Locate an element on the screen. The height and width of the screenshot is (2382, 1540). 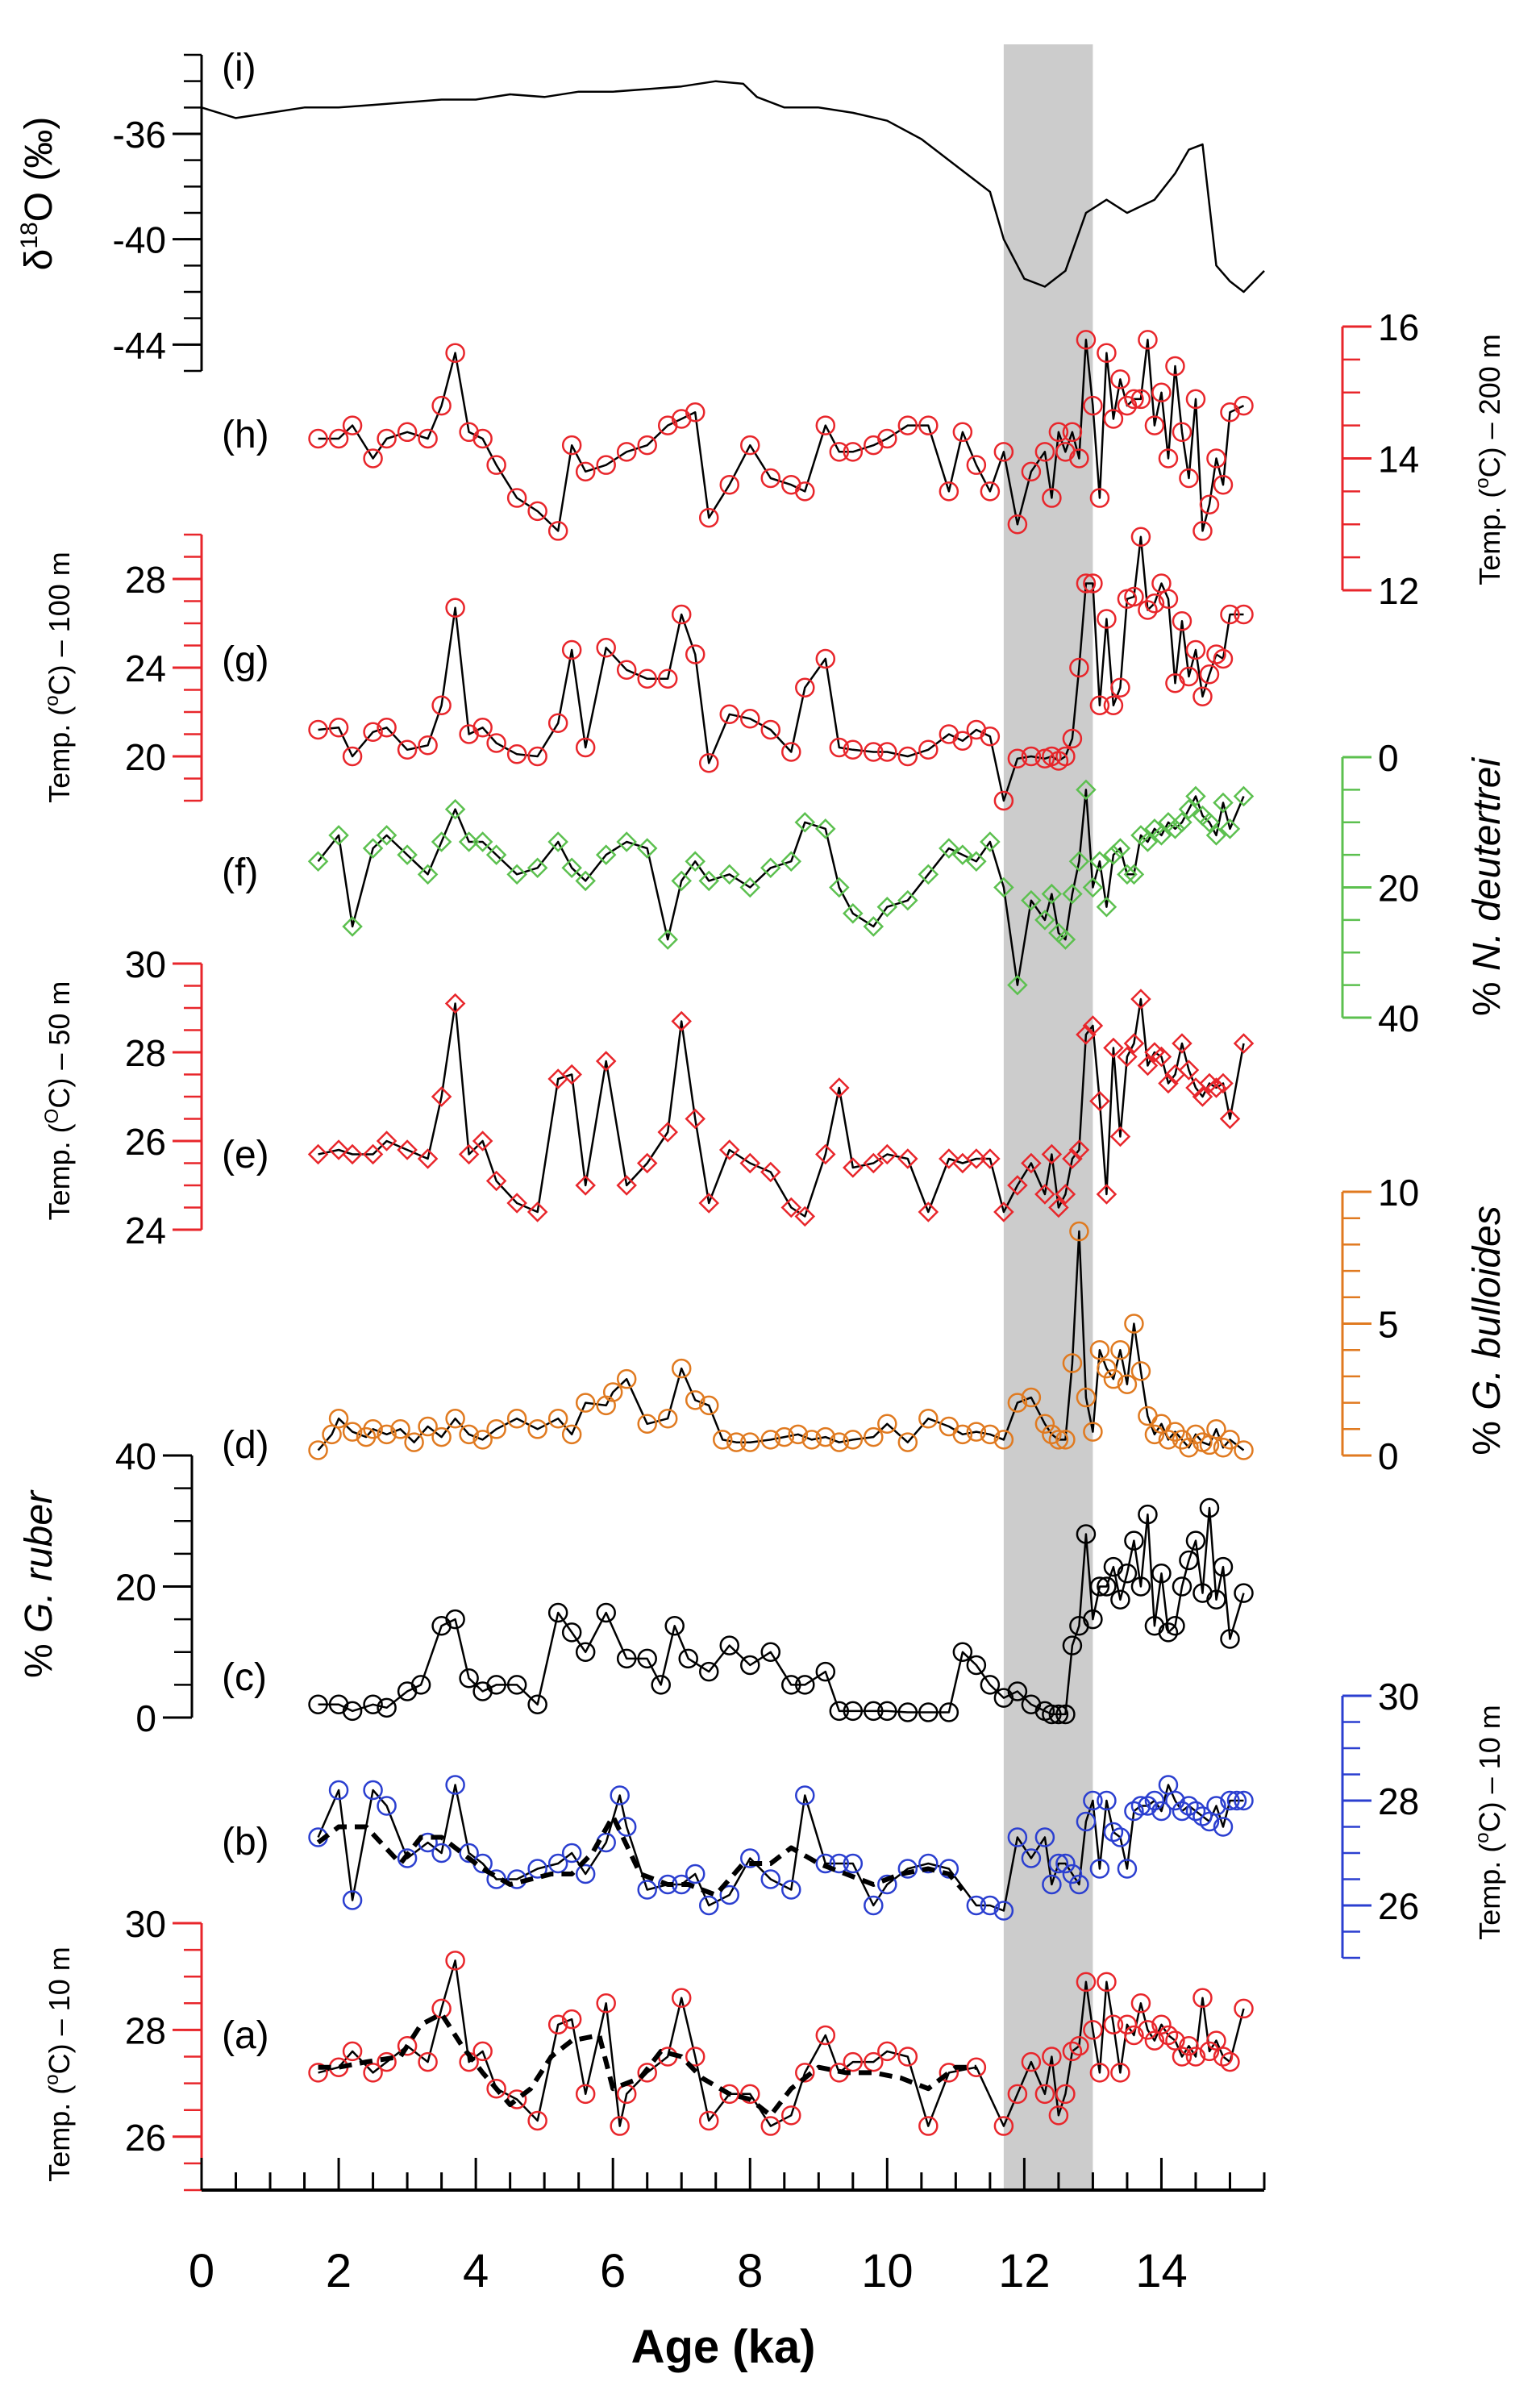
panel-b: 26 28 30 is located at coordinates (863, 1817).